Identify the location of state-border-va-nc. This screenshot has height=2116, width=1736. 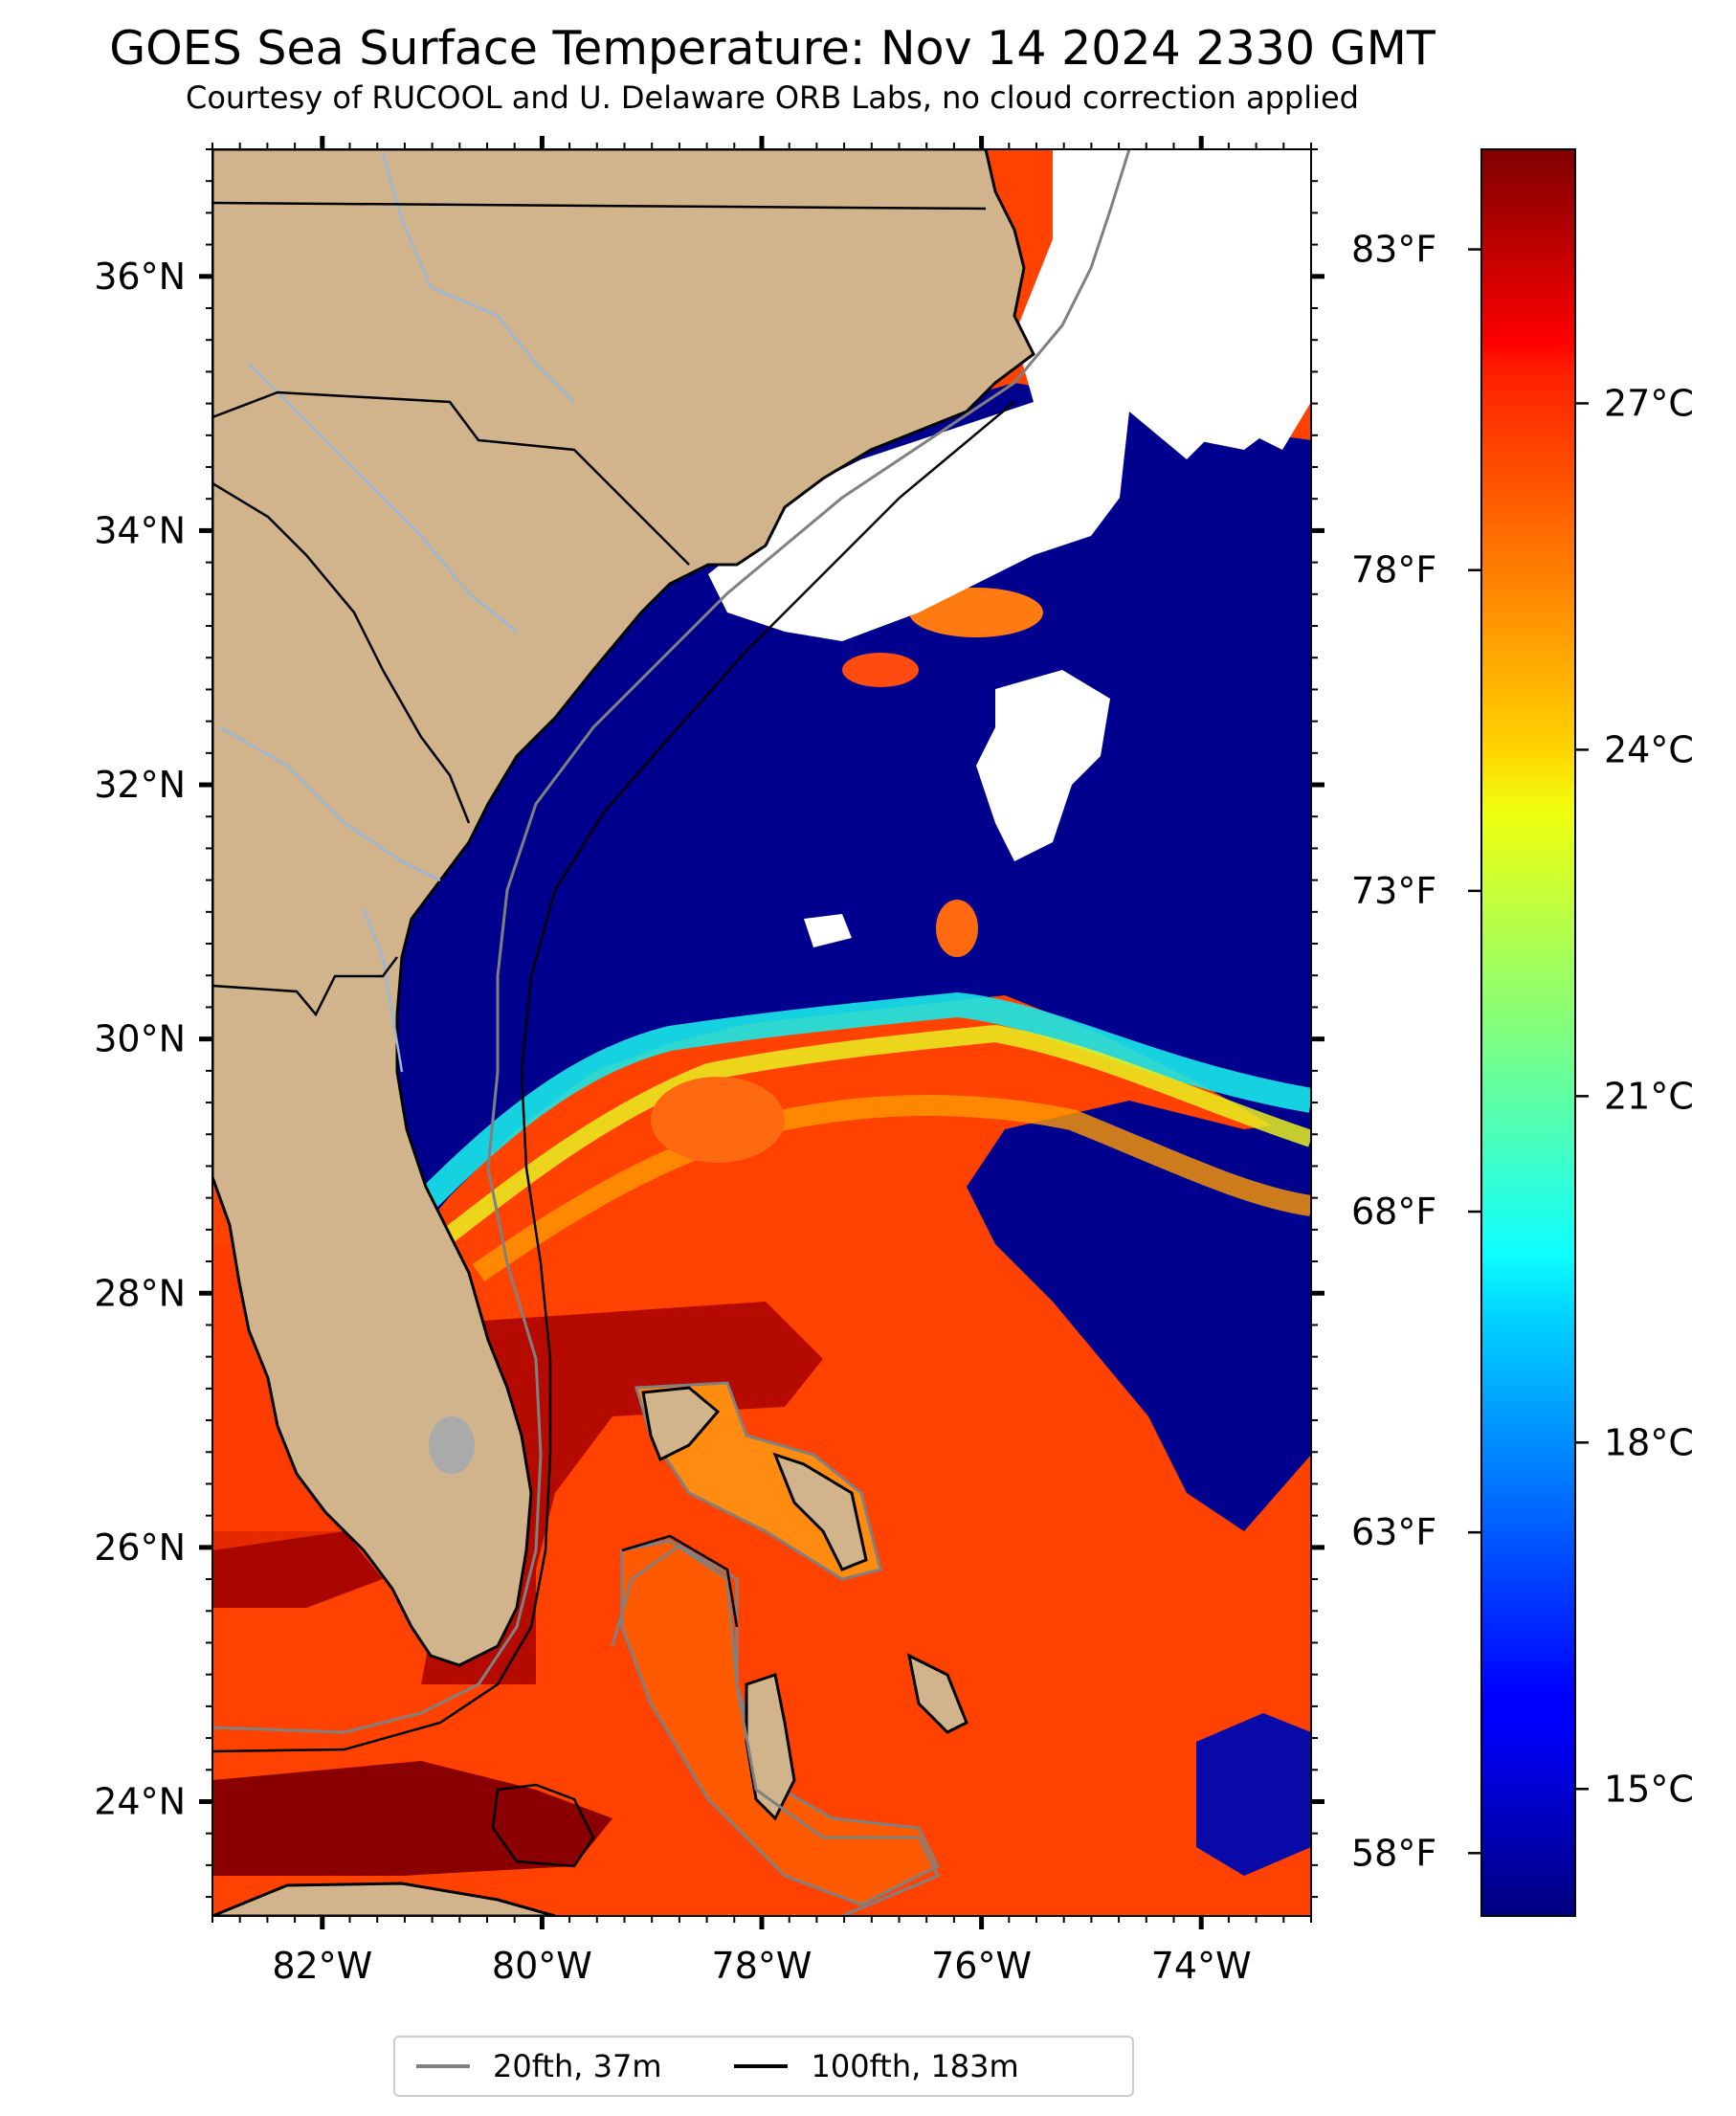
(599, 206).